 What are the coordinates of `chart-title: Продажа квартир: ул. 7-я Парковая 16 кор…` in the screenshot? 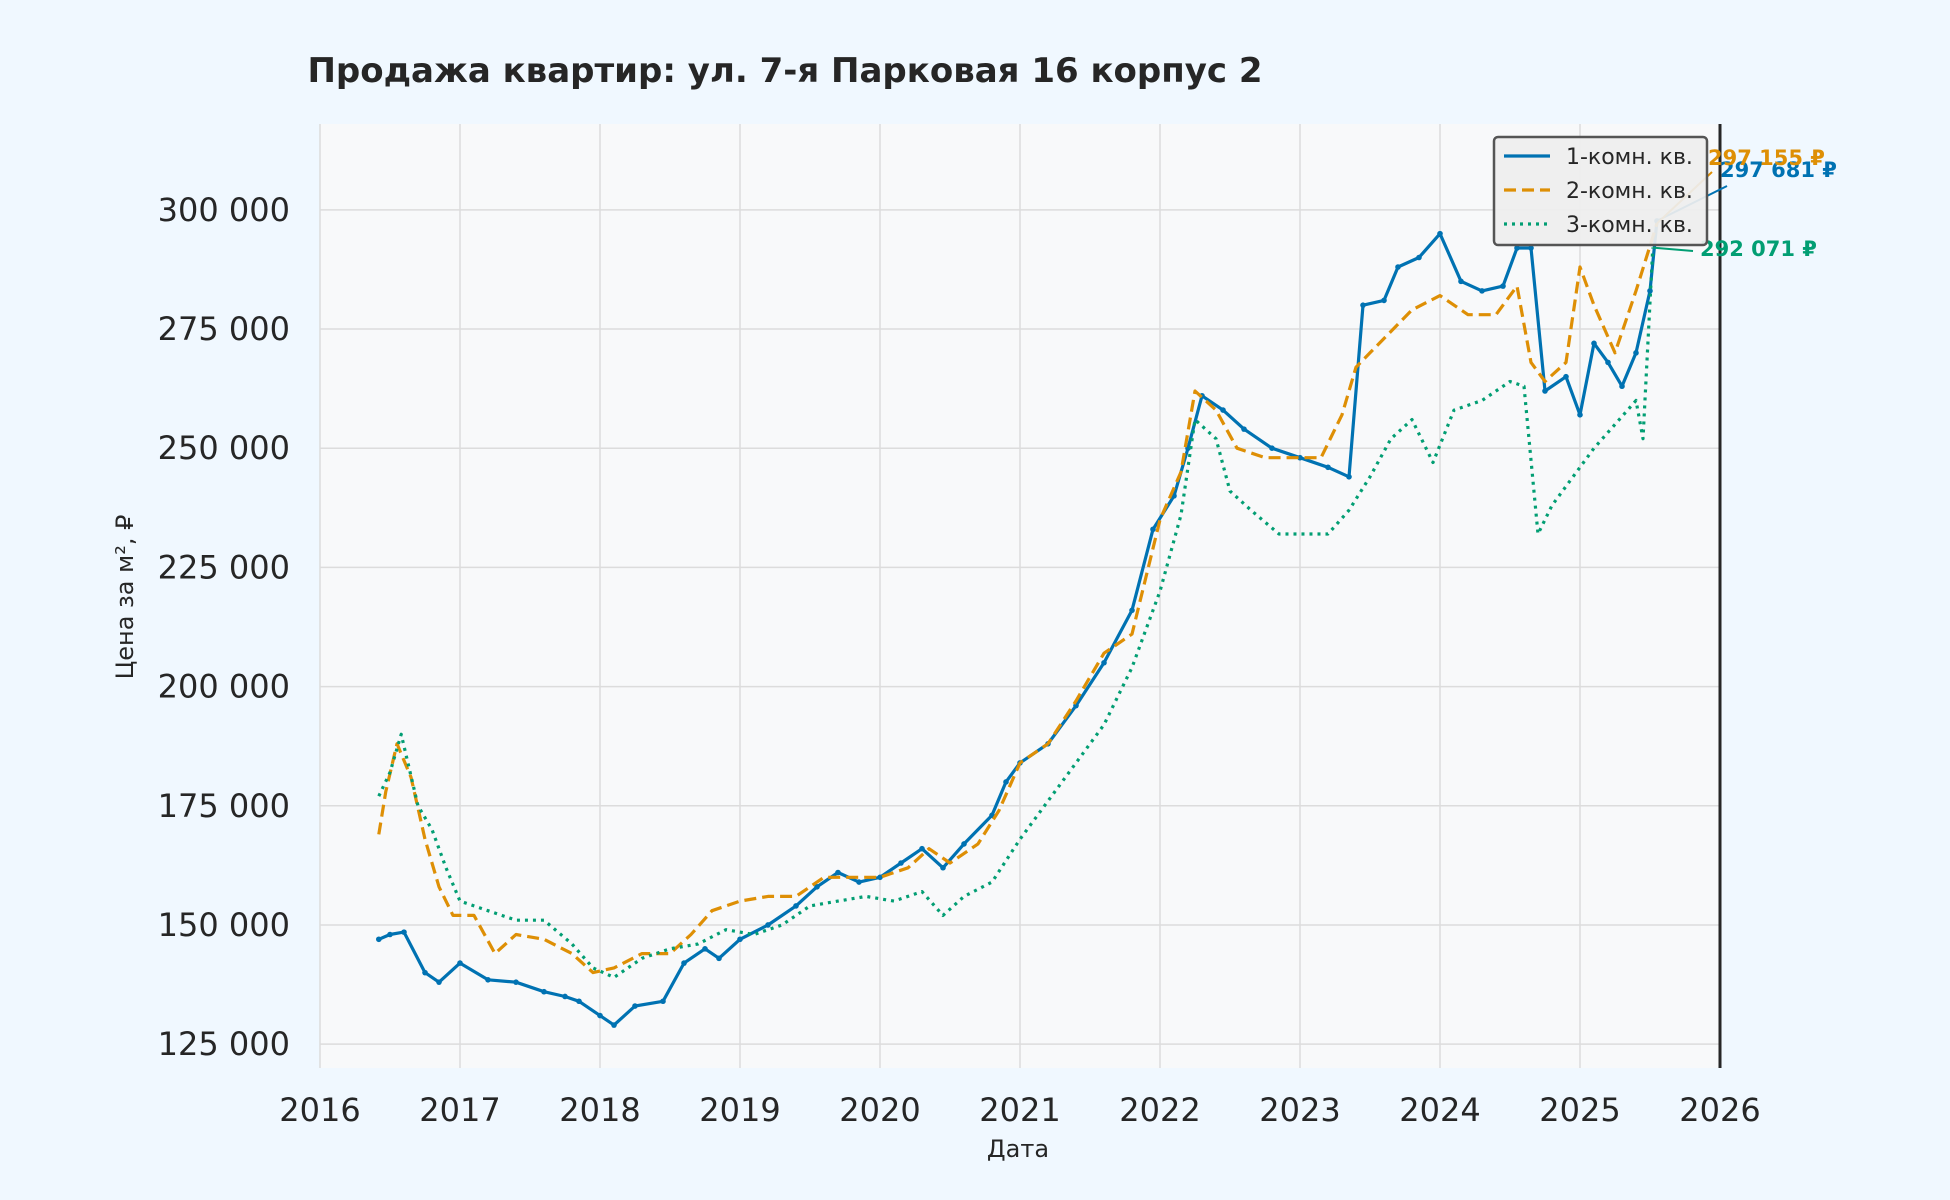 It's located at (784, 71).